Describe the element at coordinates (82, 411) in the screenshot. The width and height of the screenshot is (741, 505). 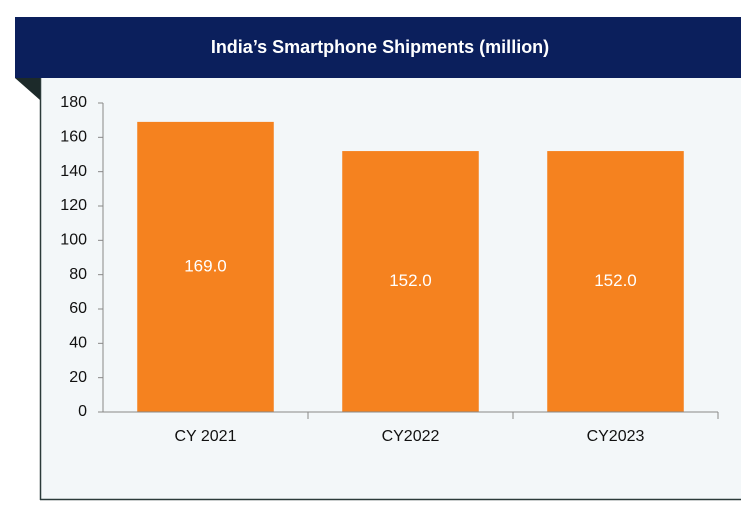
I see `y-tick-label: 0` at that location.